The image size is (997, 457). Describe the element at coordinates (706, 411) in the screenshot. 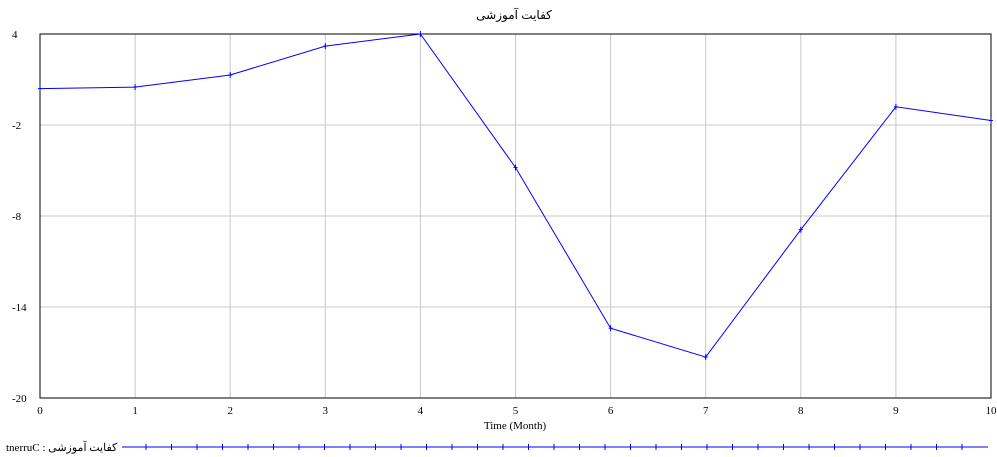

I see `x-tick-label: 7` at that location.